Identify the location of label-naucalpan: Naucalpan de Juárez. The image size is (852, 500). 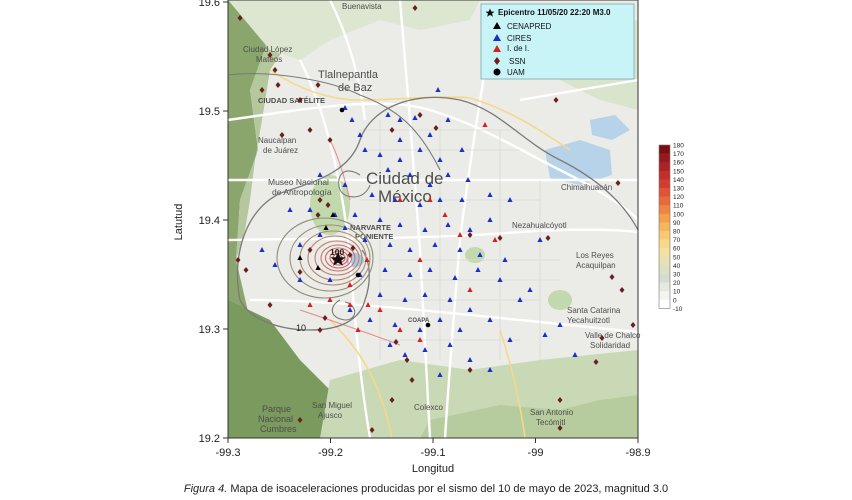
(278, 145).